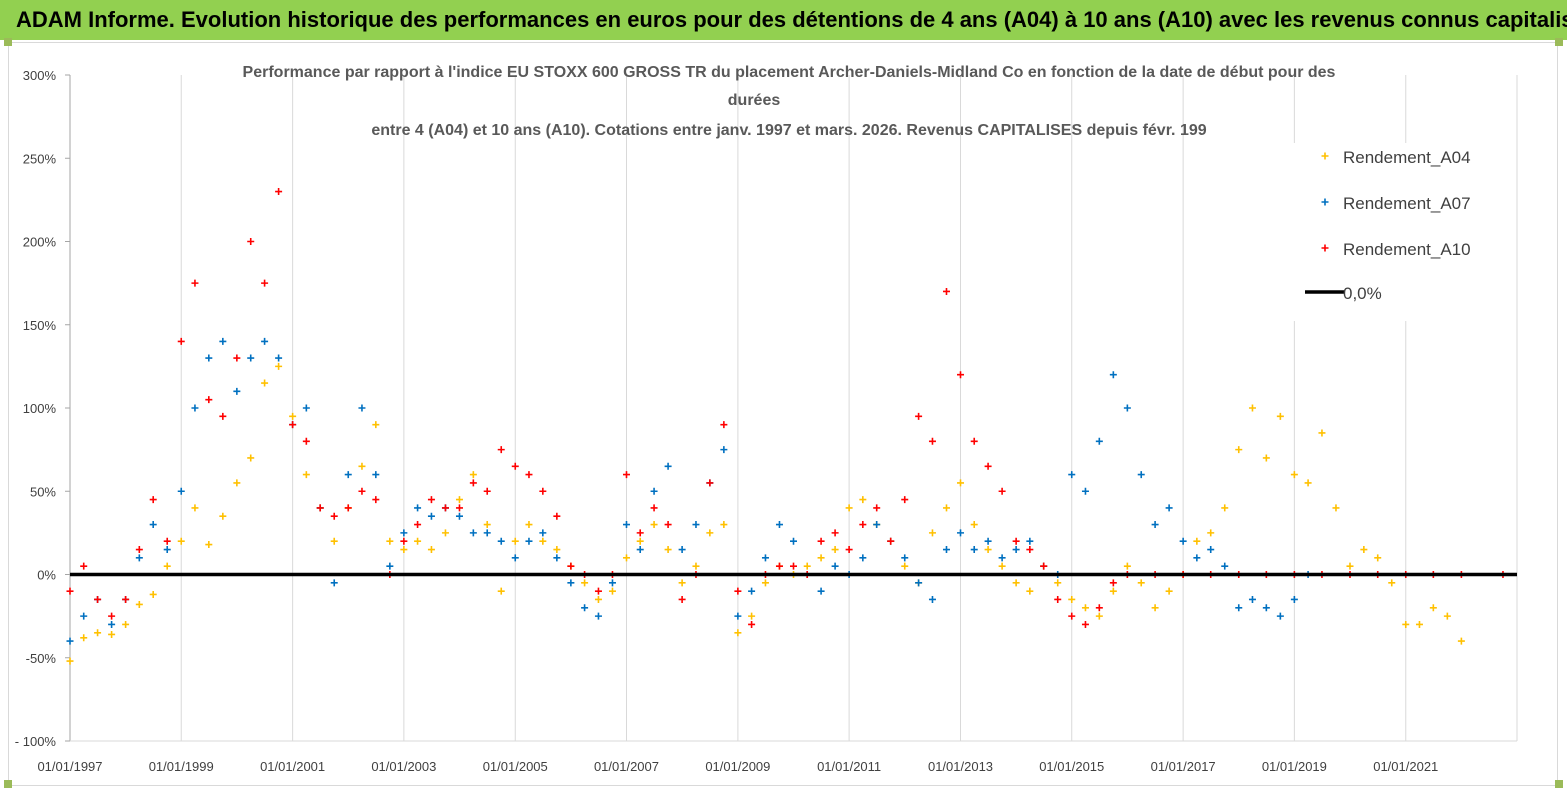 This screenshot has height=790, width=1567. Describe the element at coordinates (1559, 42) in the screenshot. I see `resize-handle-top-right` at that location.